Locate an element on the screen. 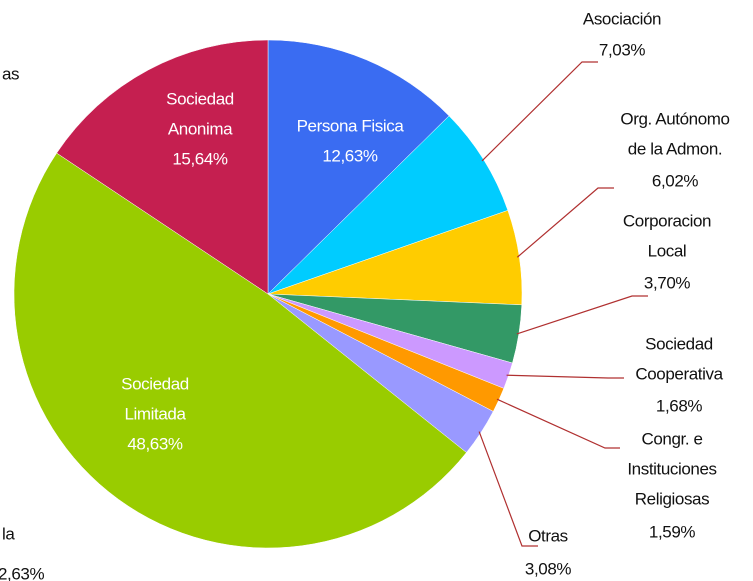  value-label: 3,08% is located at coordinates (548, 568).